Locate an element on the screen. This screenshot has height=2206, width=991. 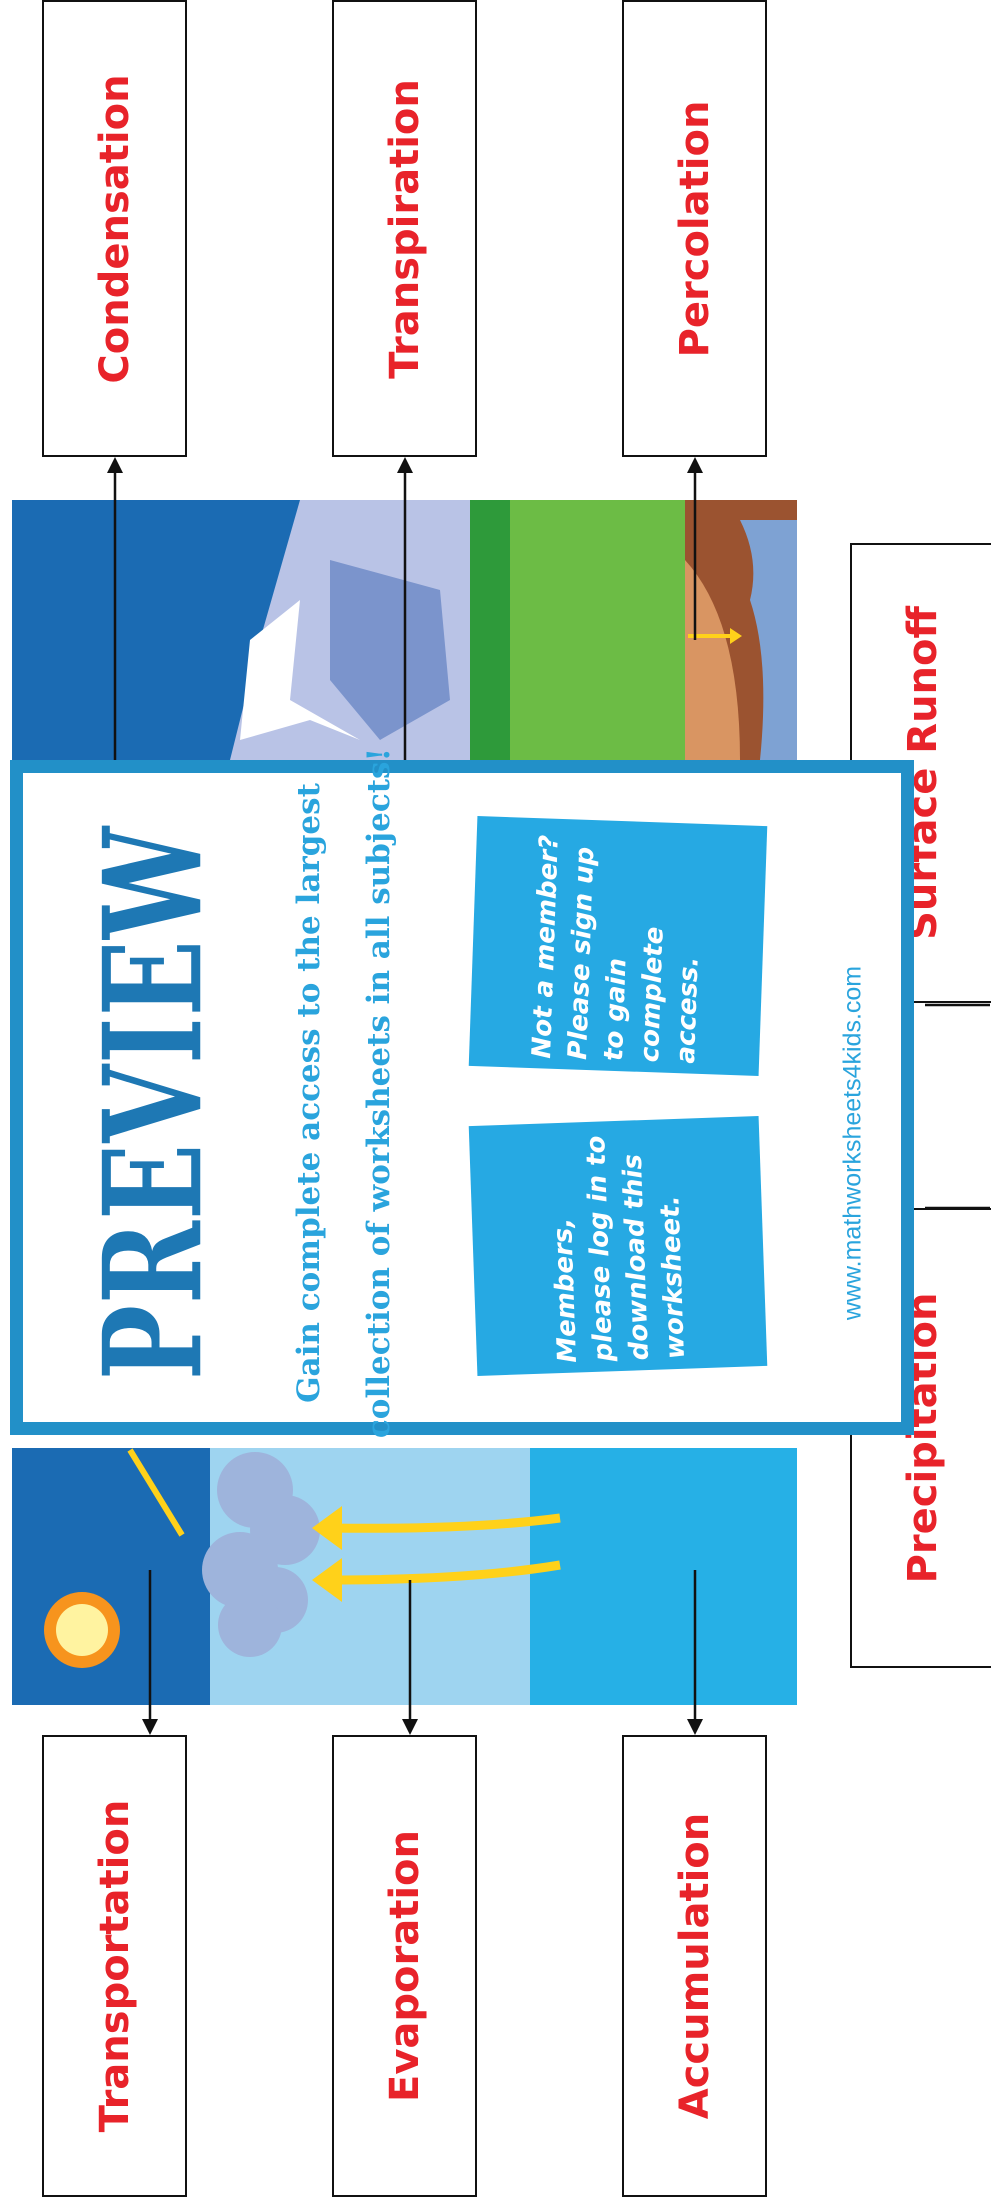
transportation-arrowhead is located at coordinates (150, 1727).